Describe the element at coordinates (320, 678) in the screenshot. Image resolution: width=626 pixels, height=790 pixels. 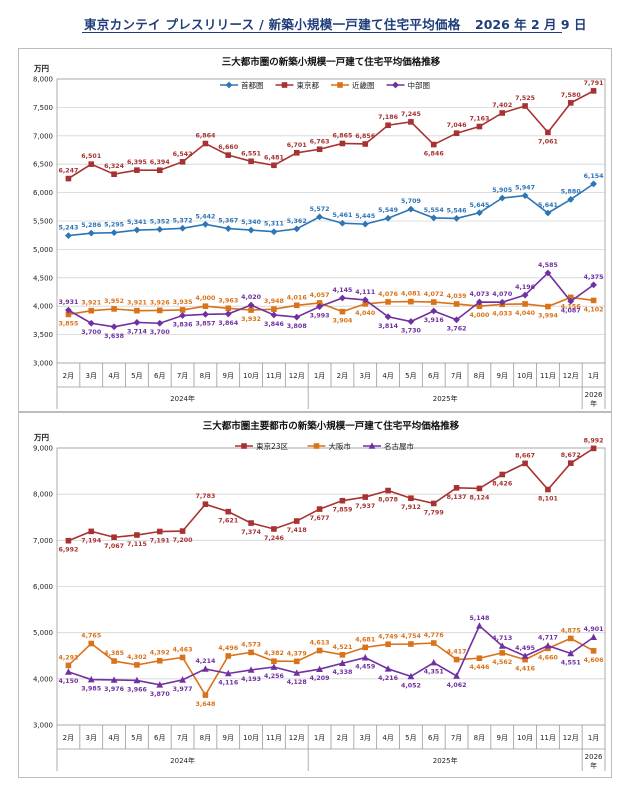
I see `data-label: 4,209` at that location.